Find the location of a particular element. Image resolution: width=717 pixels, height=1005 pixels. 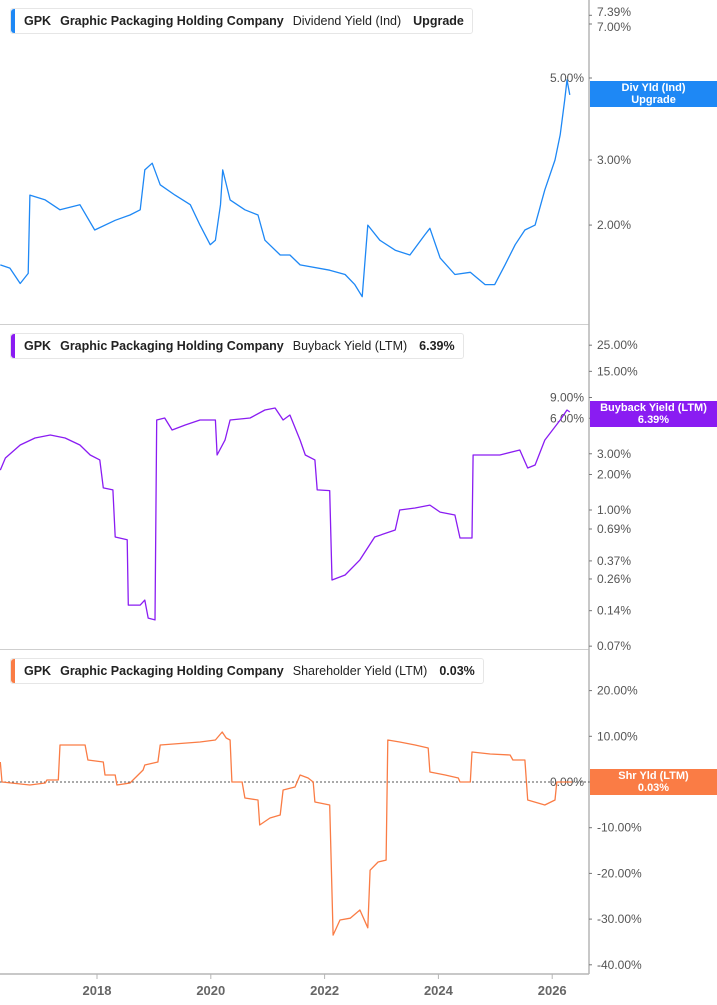

y-tick-label: 20.00% is located at coordinates (617, 691).